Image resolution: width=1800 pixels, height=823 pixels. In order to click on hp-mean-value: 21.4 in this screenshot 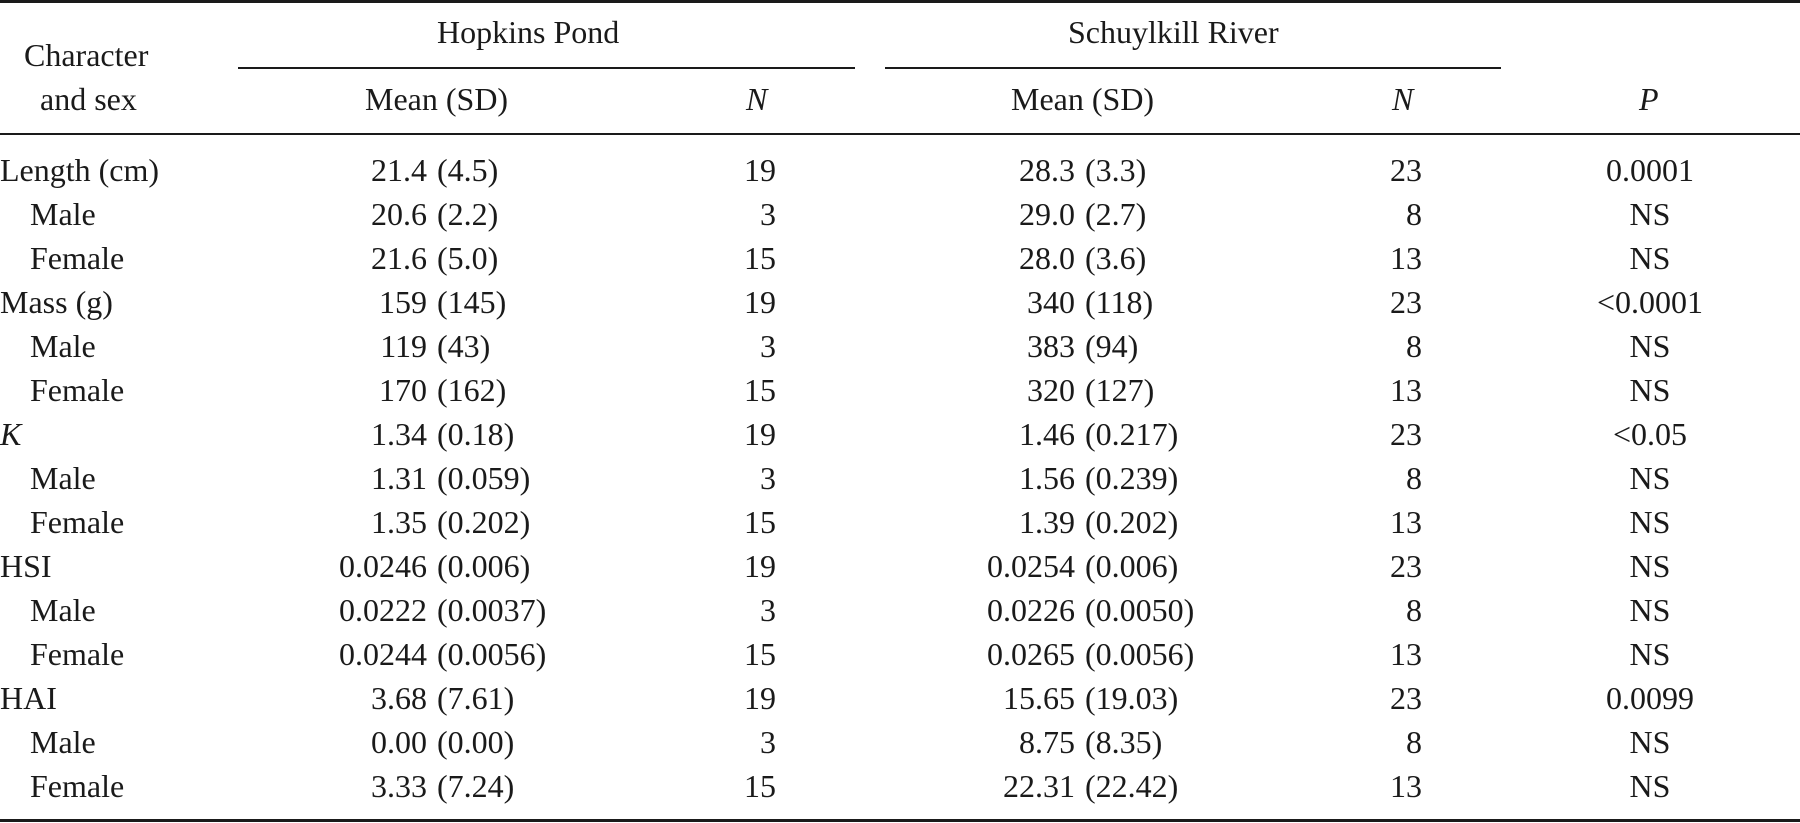, I will do `click(399, 170)`.